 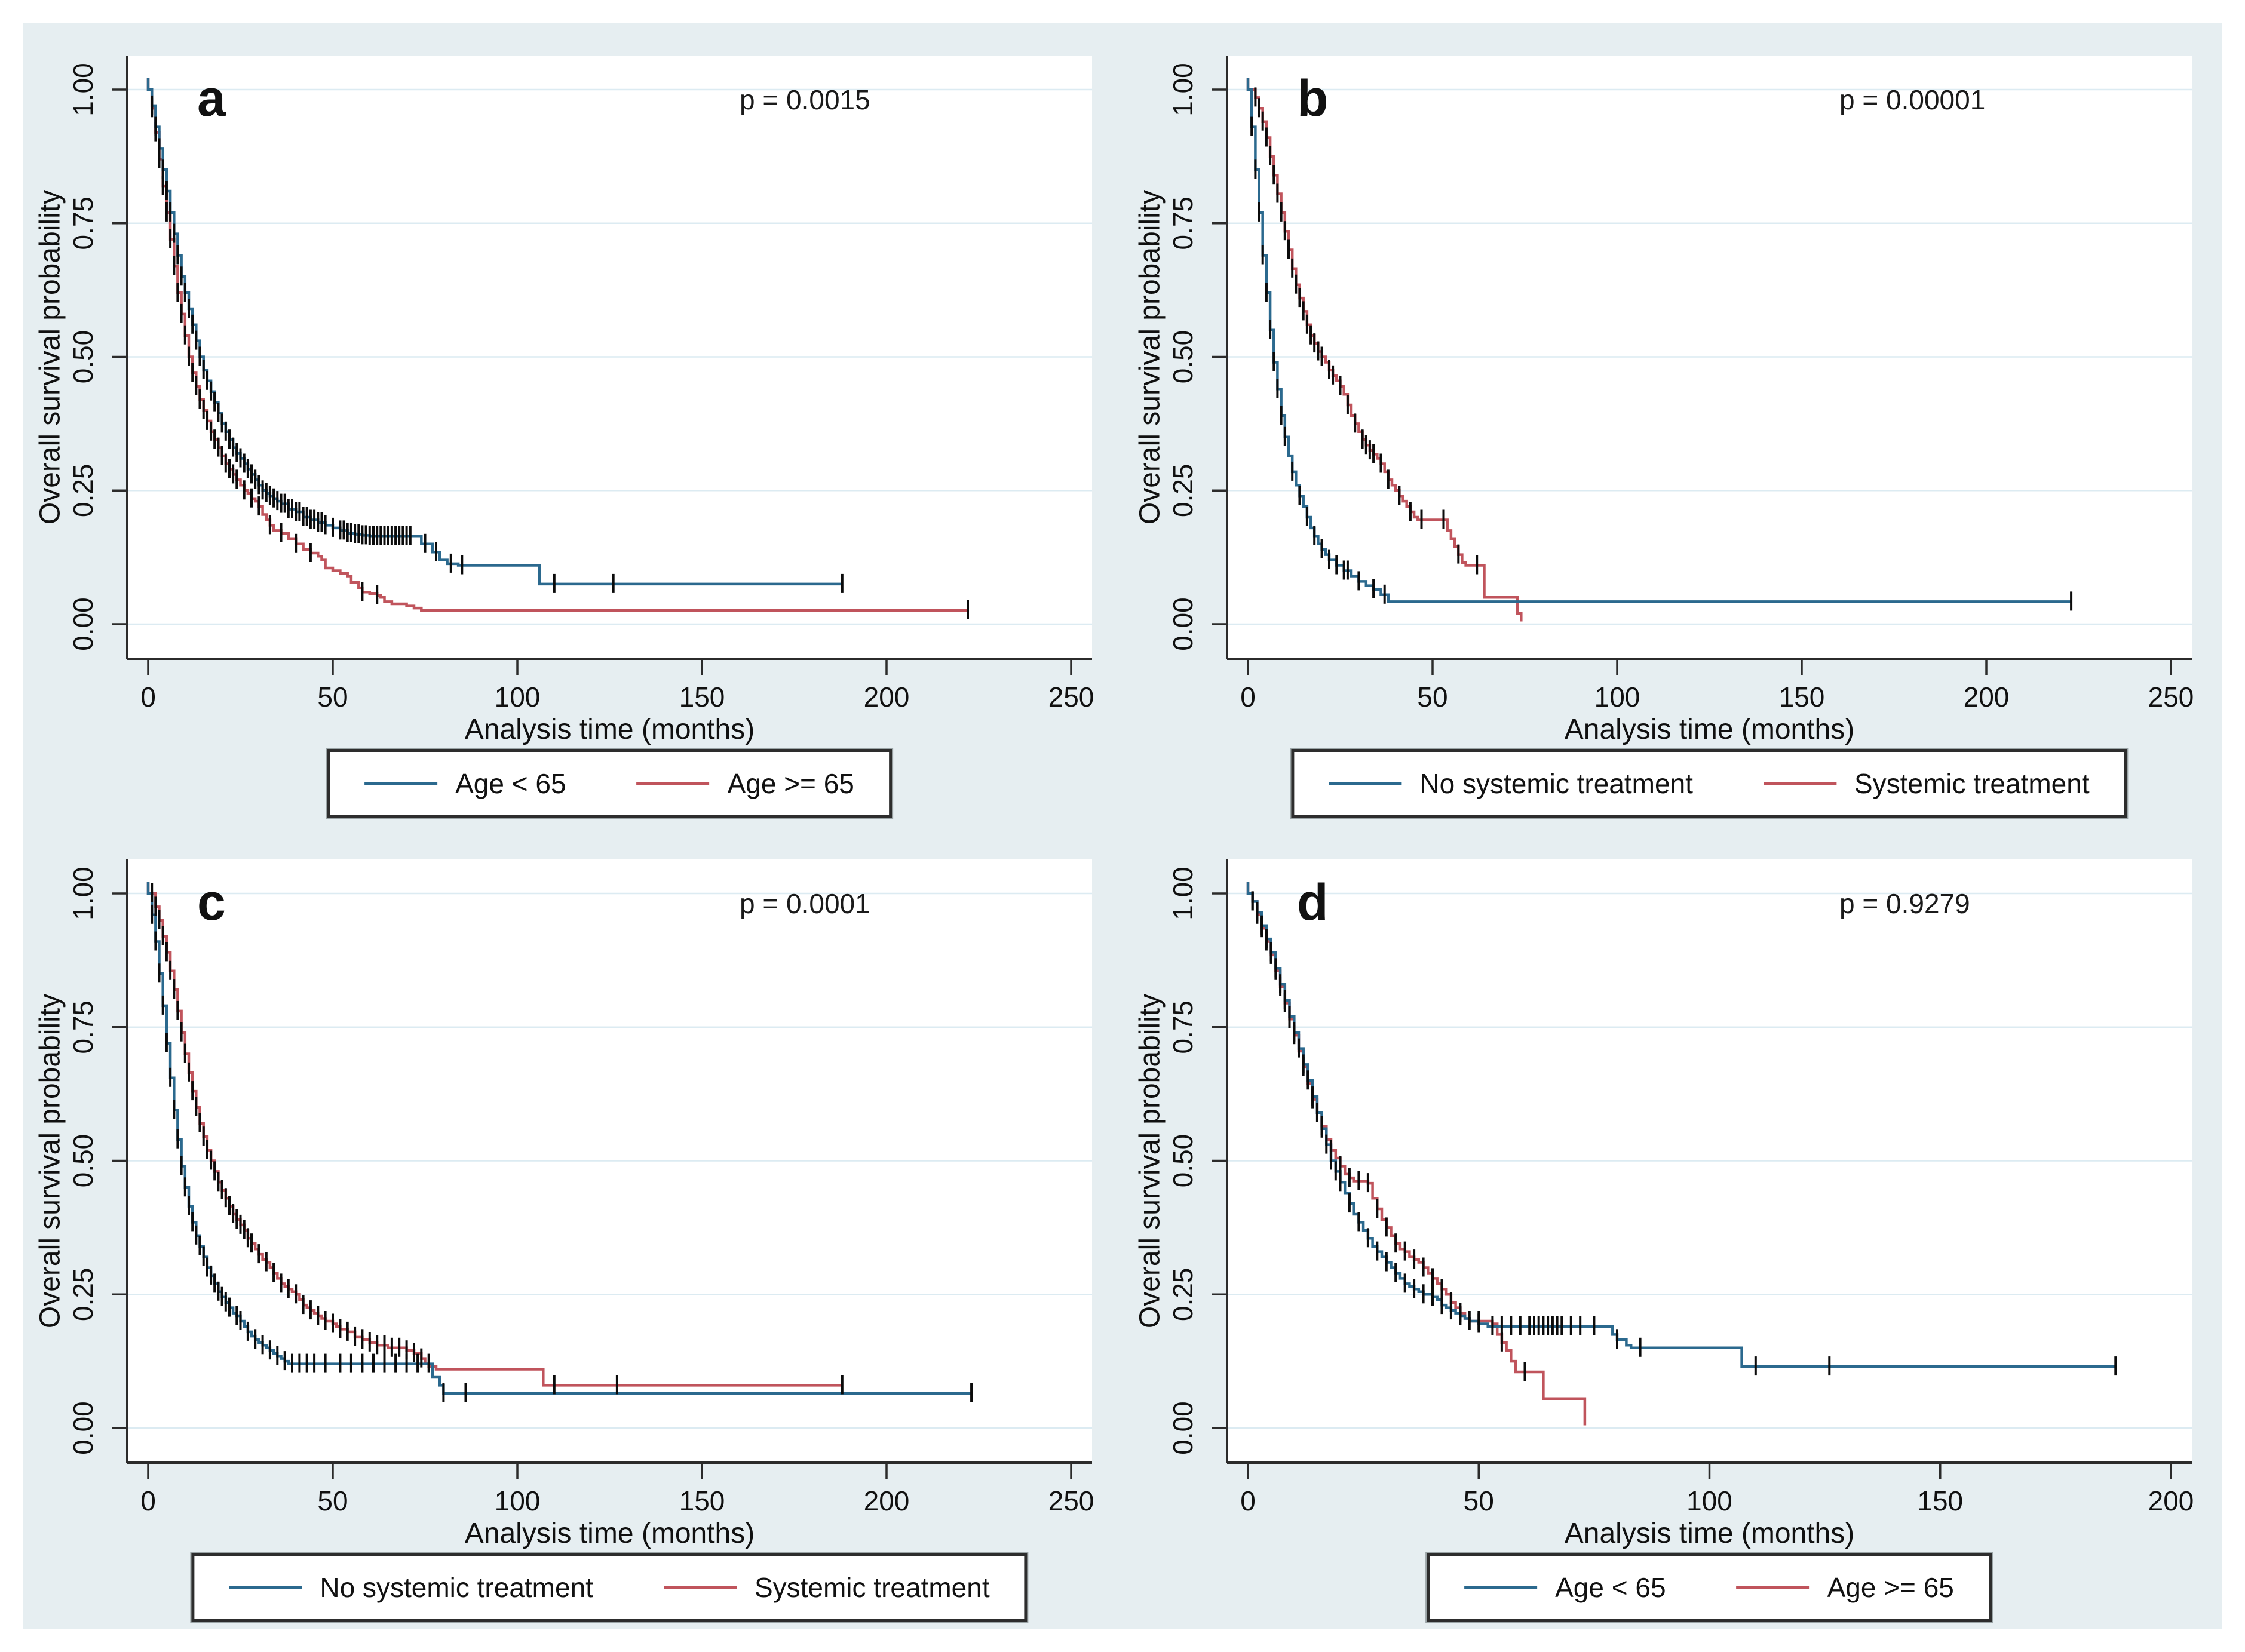 I want to click on y-axis-title-d: Overall survival probability, so click(x=1150, y=1161).